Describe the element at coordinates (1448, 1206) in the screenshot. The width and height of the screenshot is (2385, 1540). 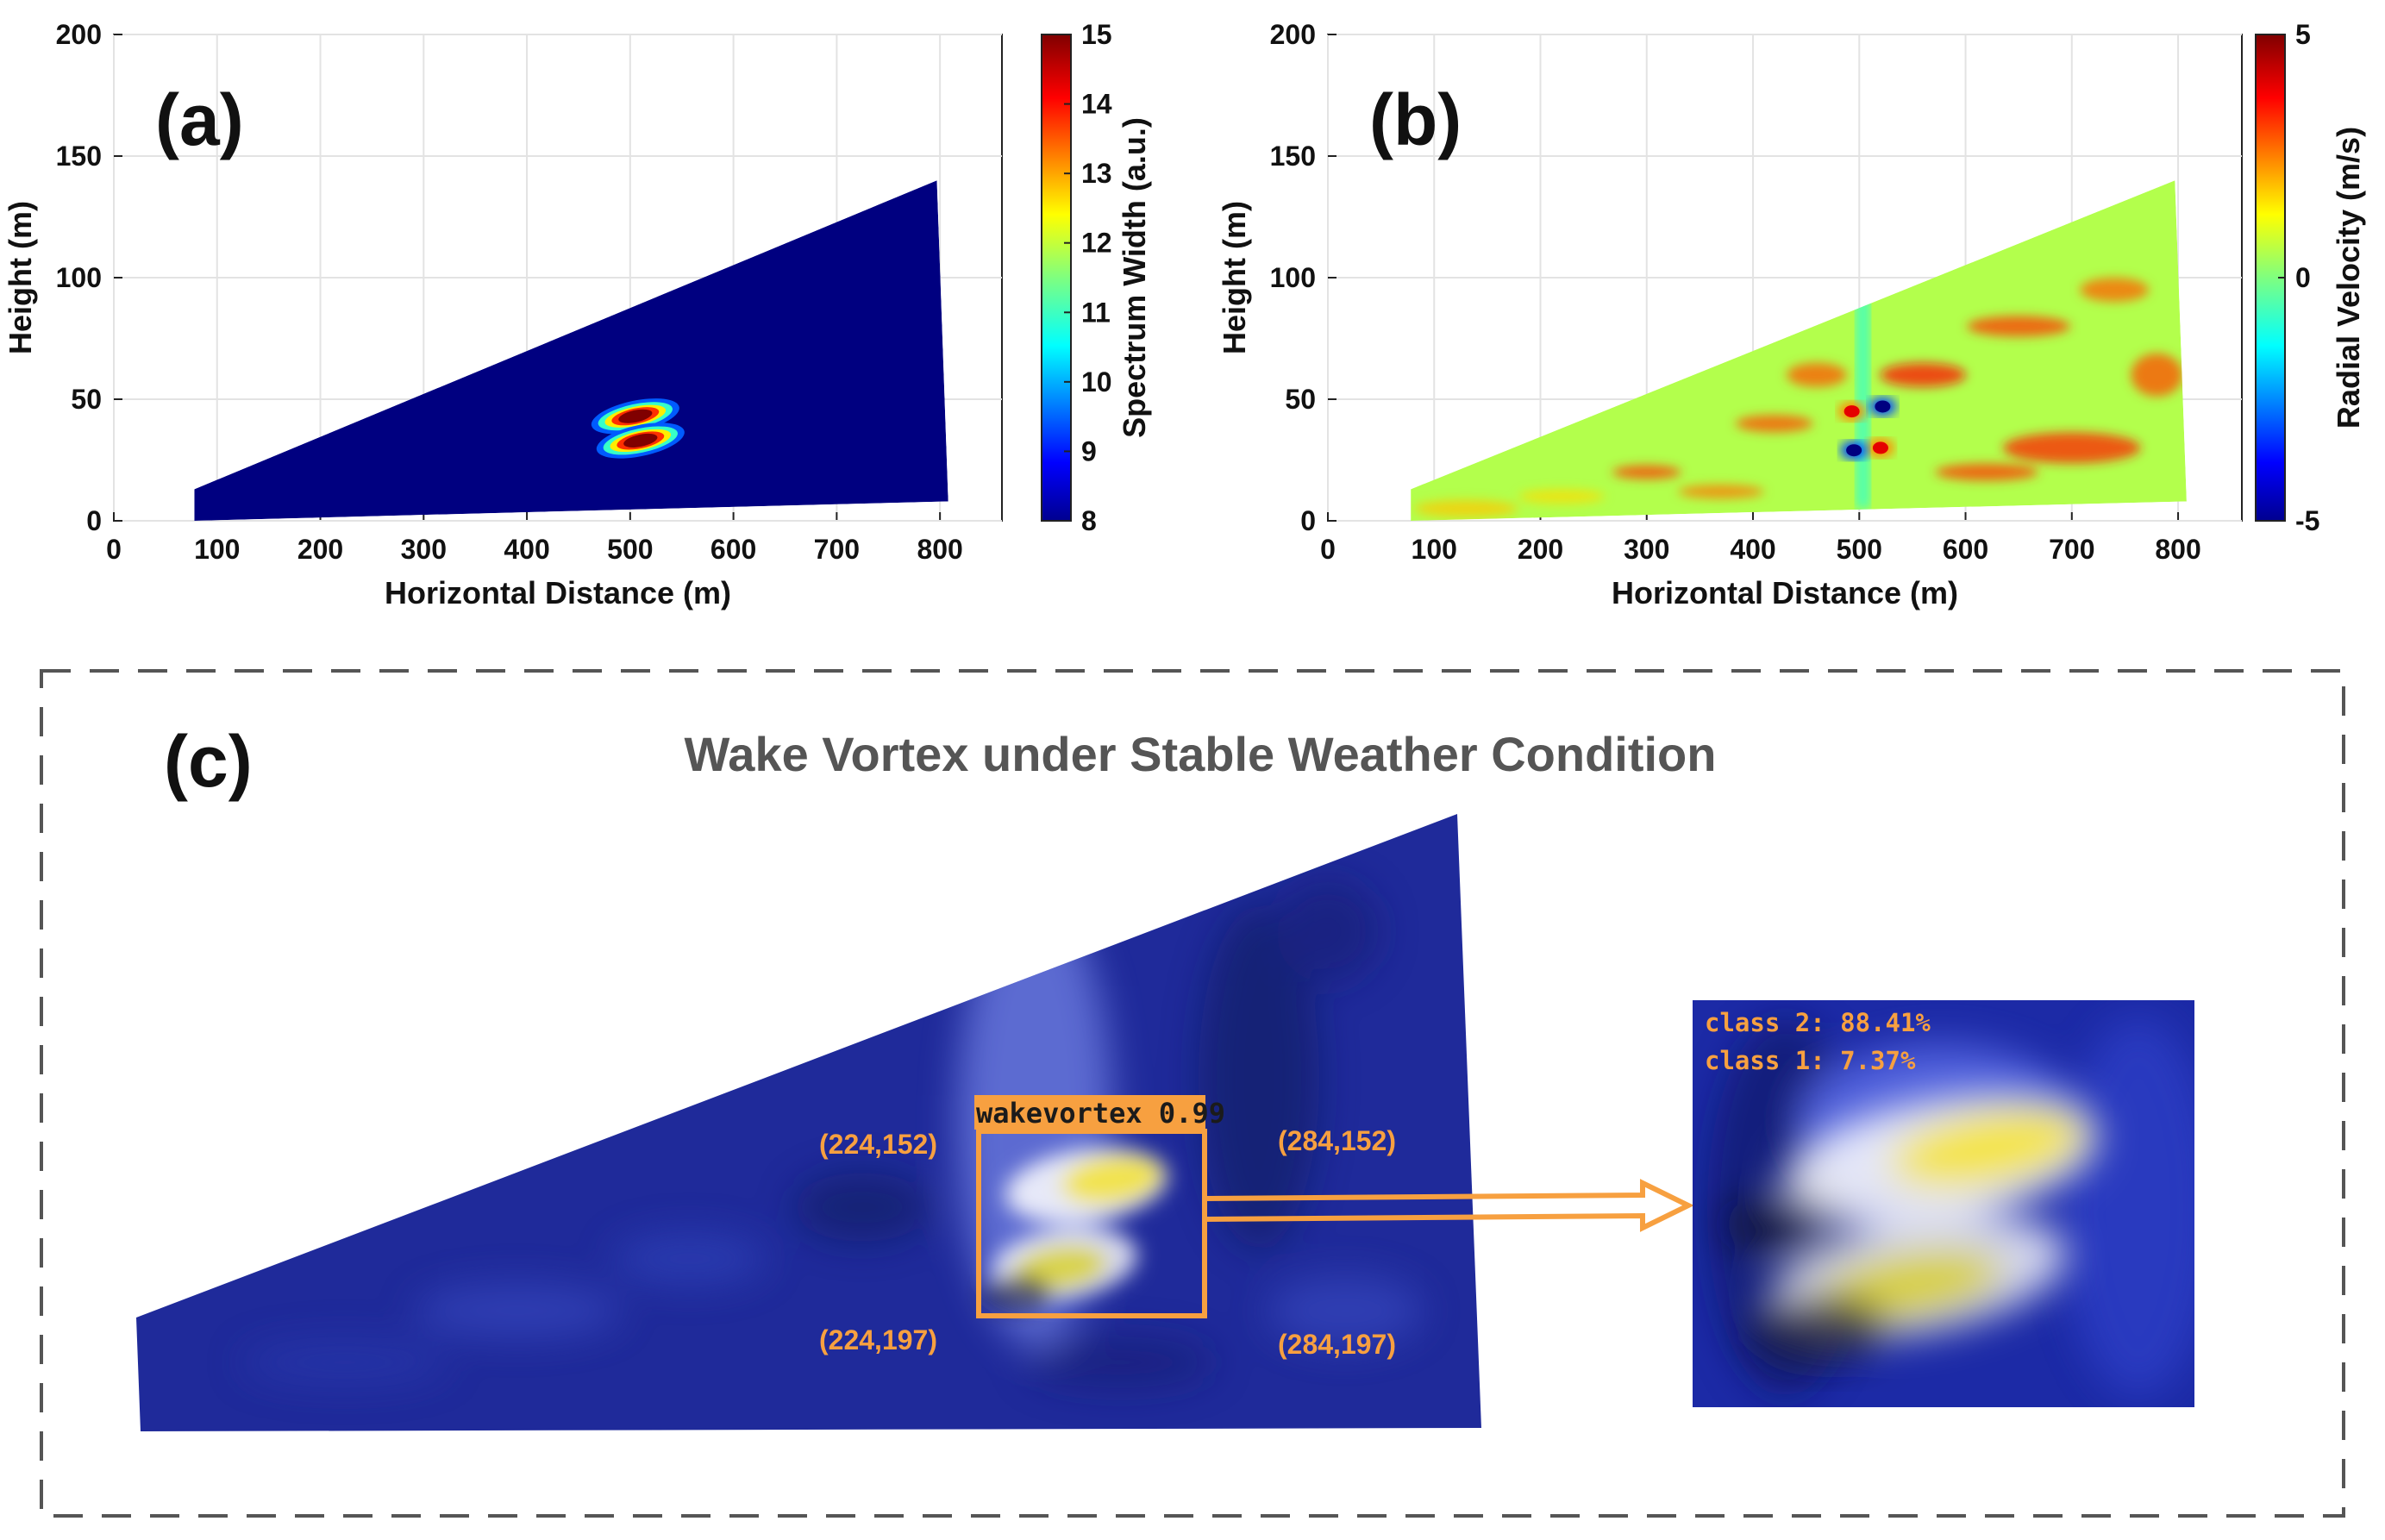
I see `zoom-arrow` at that location.